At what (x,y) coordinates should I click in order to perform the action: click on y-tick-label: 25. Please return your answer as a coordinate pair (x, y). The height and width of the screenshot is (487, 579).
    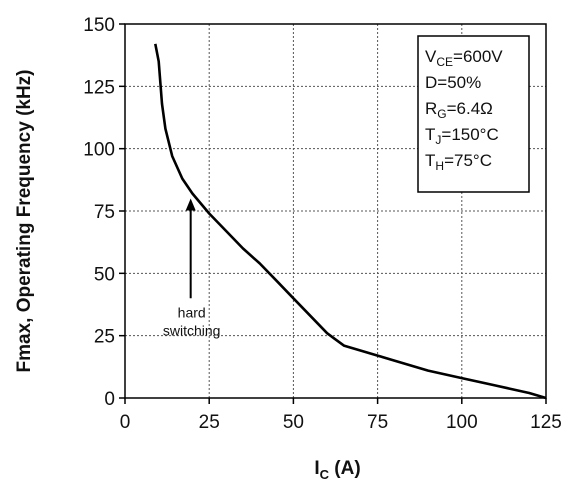
    Looking at the image, I should click on (104, 337).